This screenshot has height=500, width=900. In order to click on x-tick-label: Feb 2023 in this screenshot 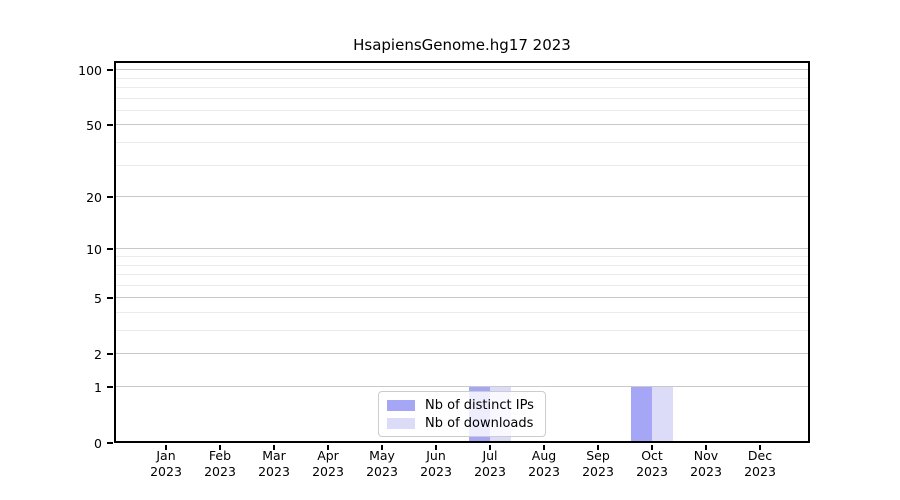, I will do `click(220, 464)`.